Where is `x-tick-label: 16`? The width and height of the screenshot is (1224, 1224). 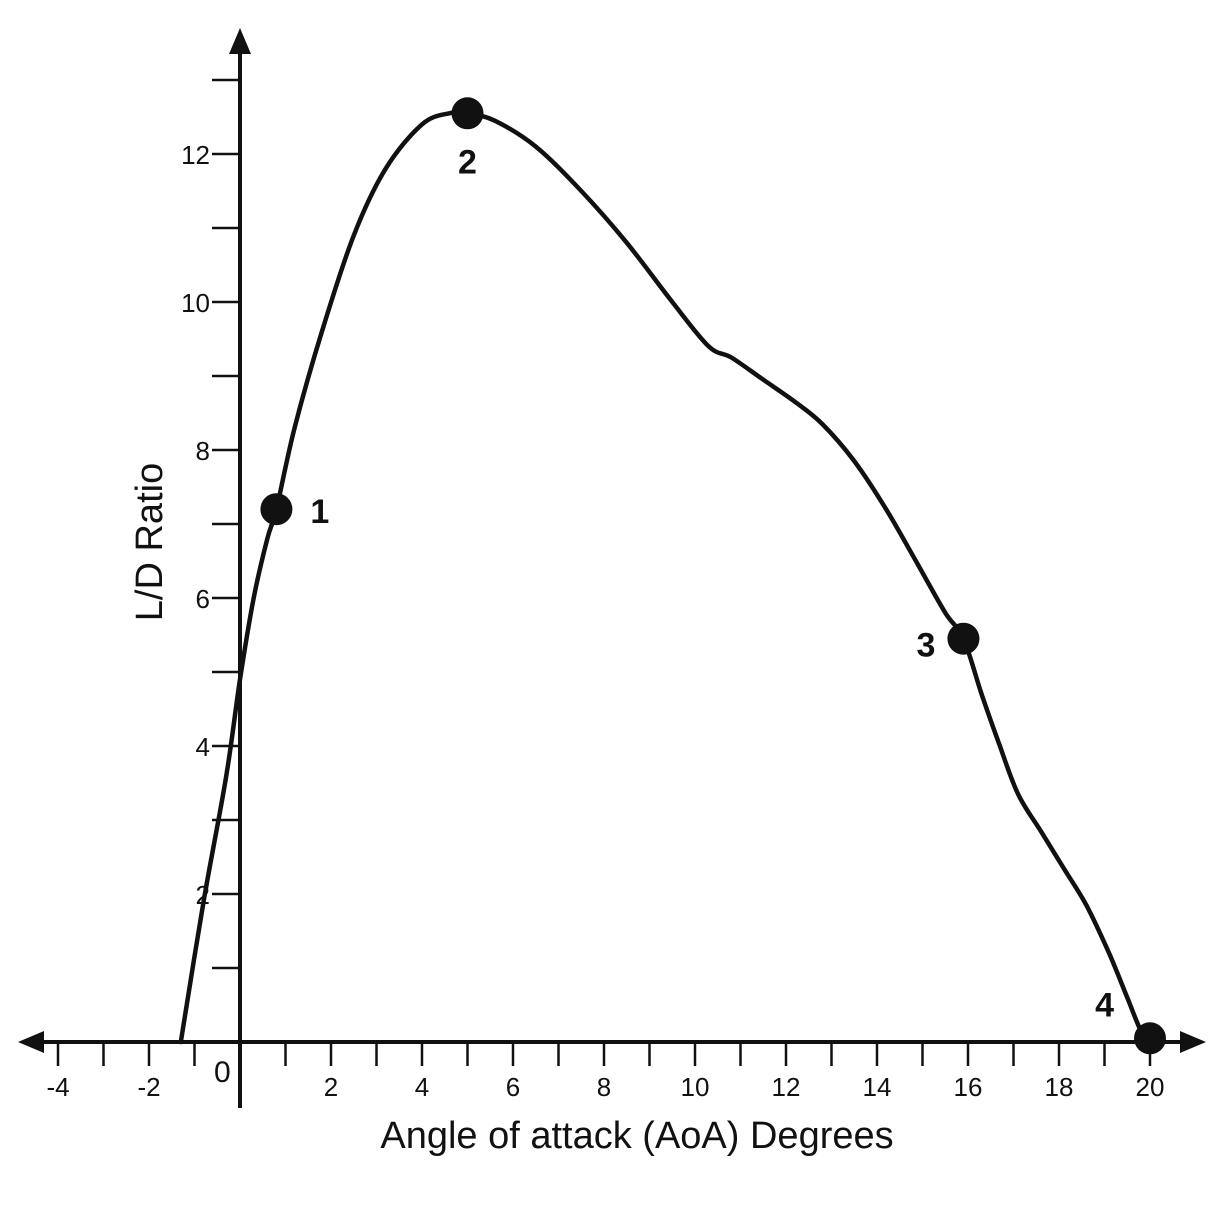 x-tick-label: 16 is located at coordinates (968, 1087).